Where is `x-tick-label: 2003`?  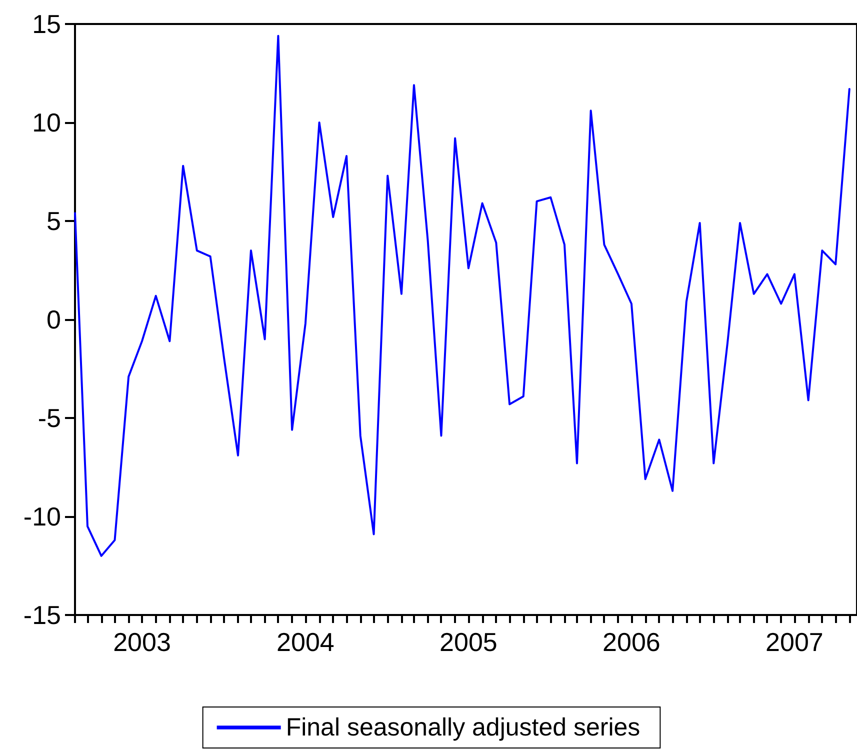
x-tick-label: 2003 is located at coordinates (142, 642).